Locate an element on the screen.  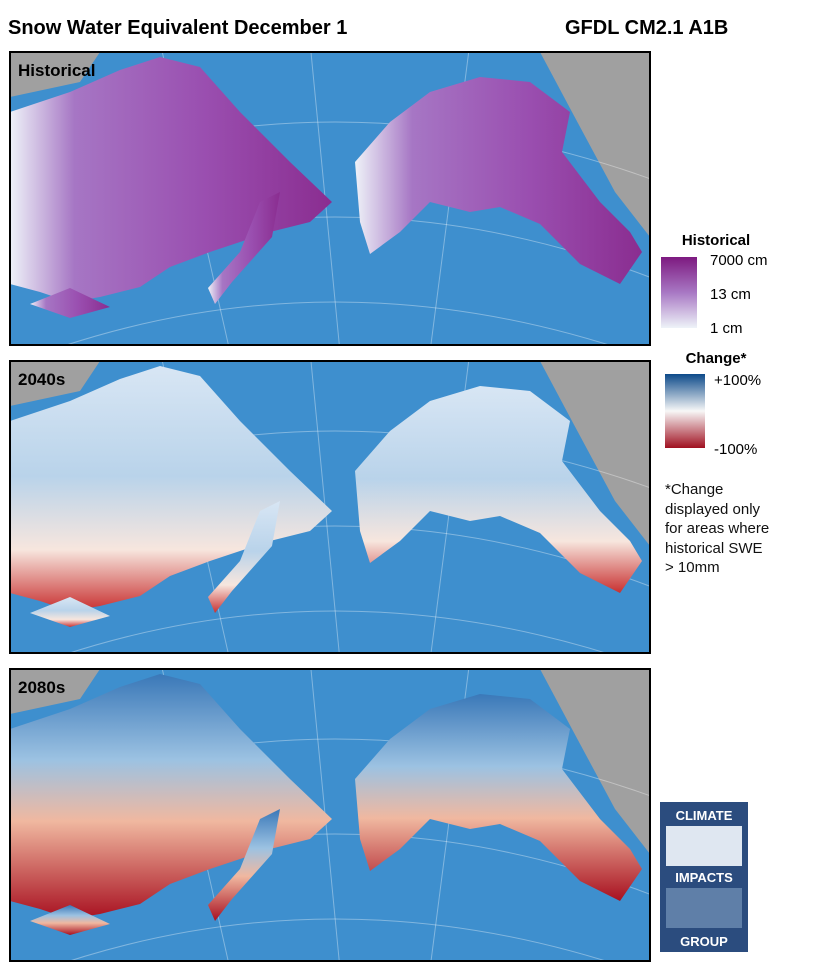
logo-text: IMPACTS is located at coordinates (704, 877).